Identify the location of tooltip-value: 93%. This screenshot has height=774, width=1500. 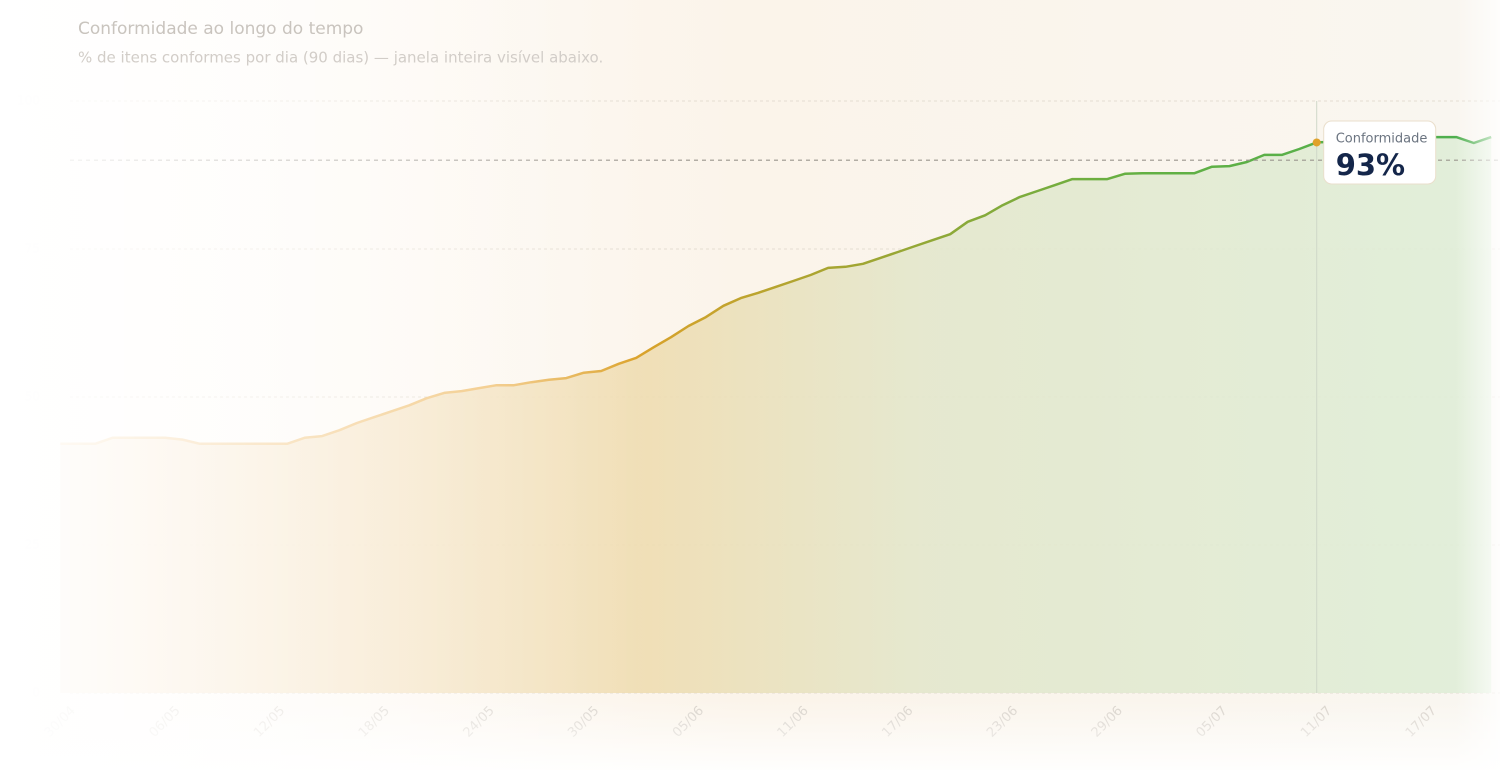
(1370, 165).